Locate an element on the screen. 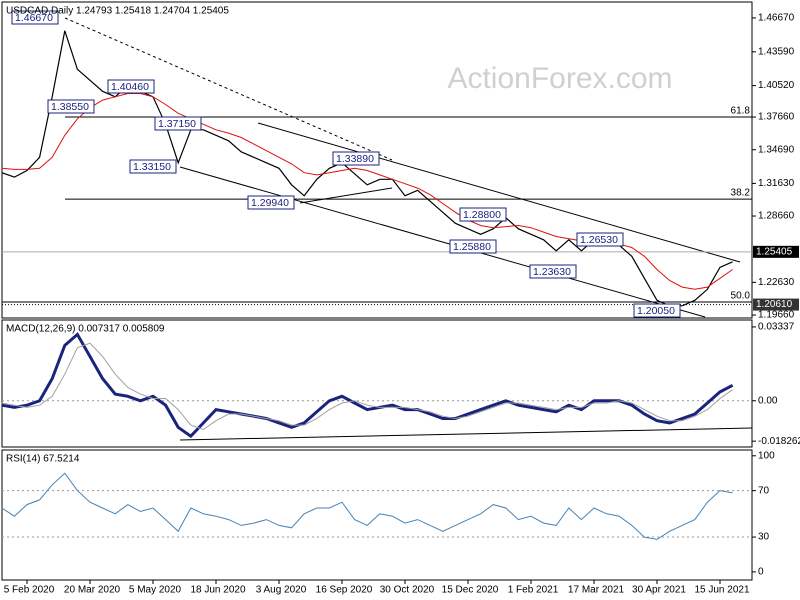 The image size is (800, 600). x-tick-label: 15 Dec 2020 is located at coordinates (470, 590).